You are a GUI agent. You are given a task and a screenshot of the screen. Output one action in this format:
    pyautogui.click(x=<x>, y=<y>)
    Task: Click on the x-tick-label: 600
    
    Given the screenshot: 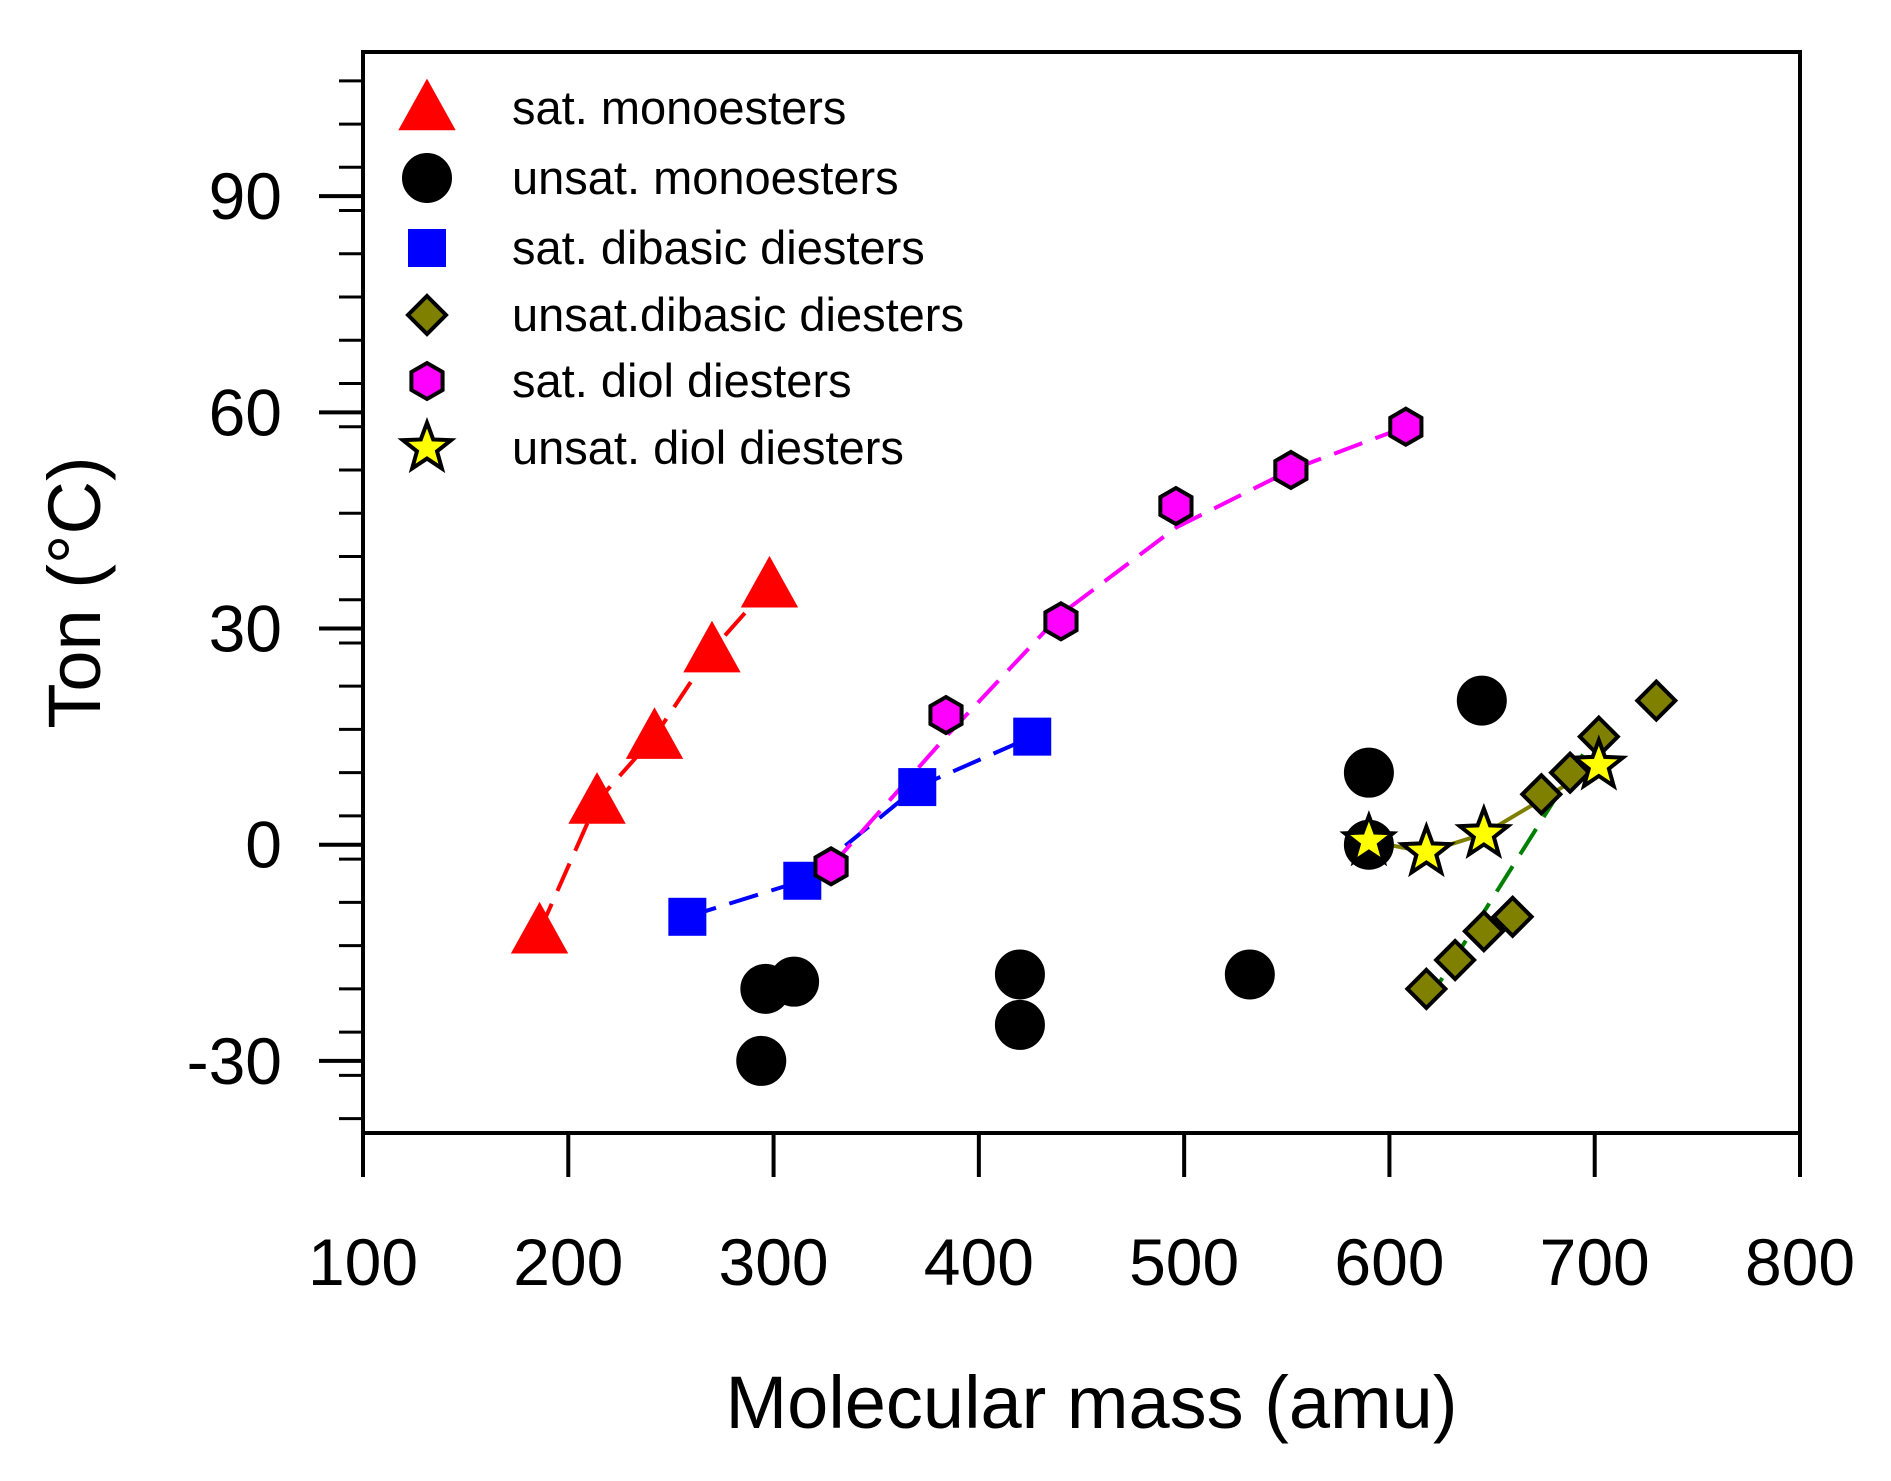 What is the action you would take?
    pyautogui.click(x=1389, y=1262)
    